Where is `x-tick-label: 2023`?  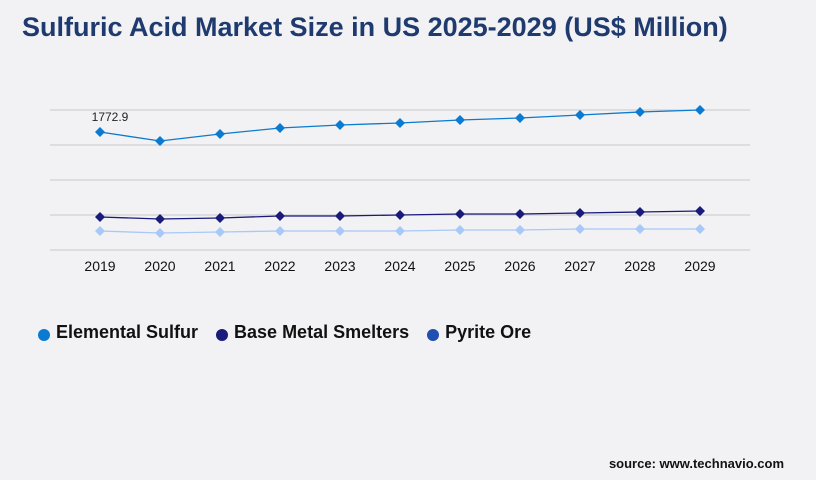
x-tick-label: 2023 is located at coordinates (339, 266).